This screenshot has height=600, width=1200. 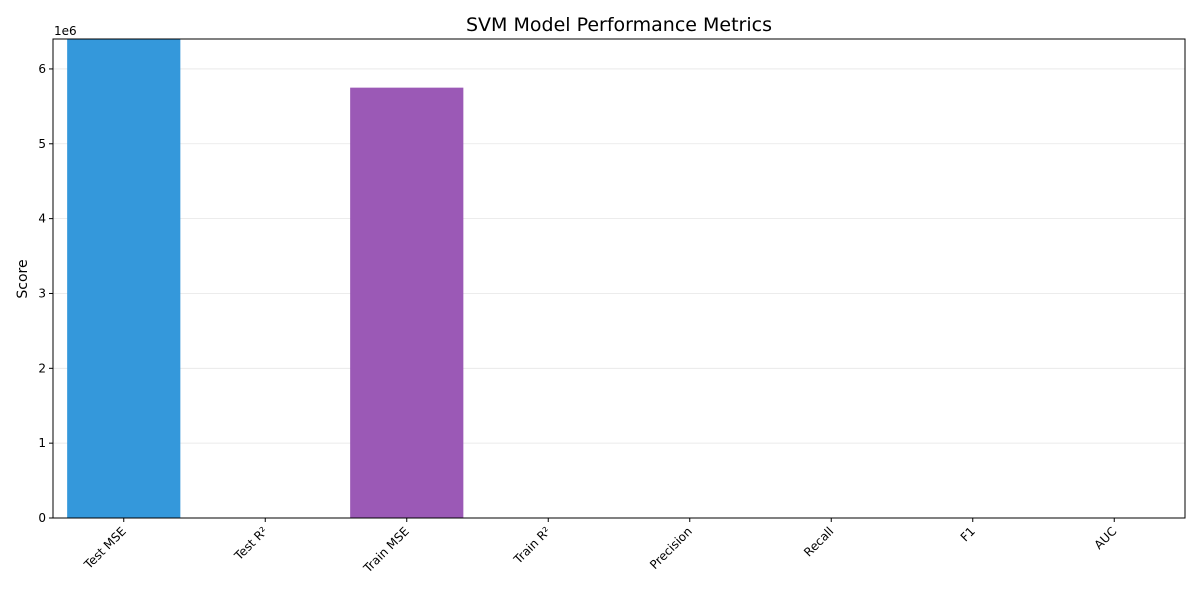 What do you see at coordinates (619, 25) in the screenshot?
I see `chart-title: SVM Model Performance Metrics` at bounding box center [619, 25].